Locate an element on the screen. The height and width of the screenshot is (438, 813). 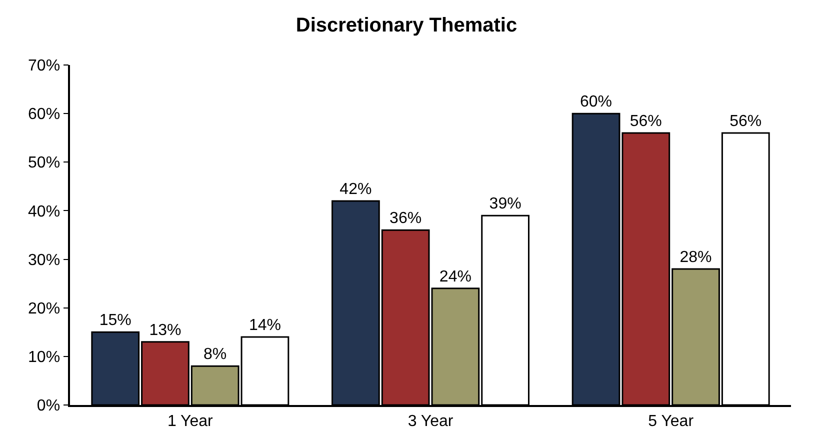
data-label: 24% is located at coordinates (455, 277).